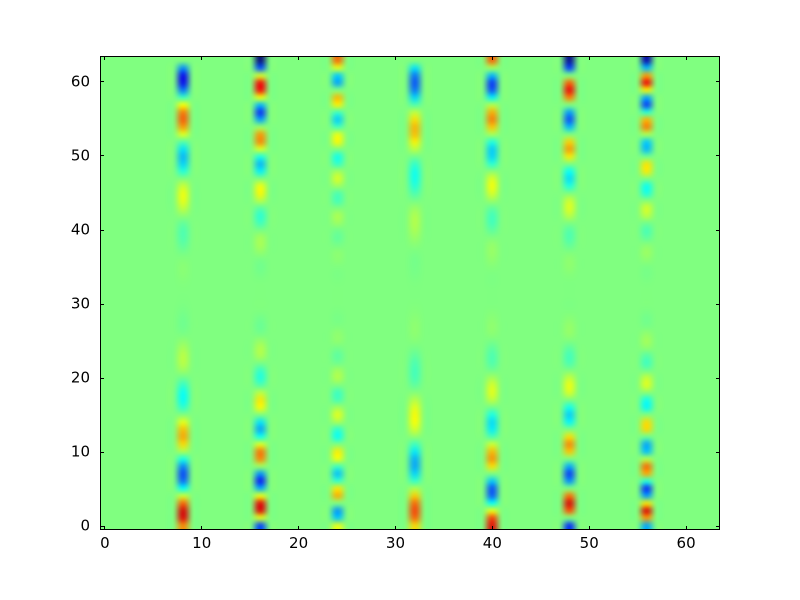 This screenshot has height=600, width=800. What do you see at coordinates (85, 525) in the screenshot?
I see `y-tick-label: 0` at bounding box center [85, 525].